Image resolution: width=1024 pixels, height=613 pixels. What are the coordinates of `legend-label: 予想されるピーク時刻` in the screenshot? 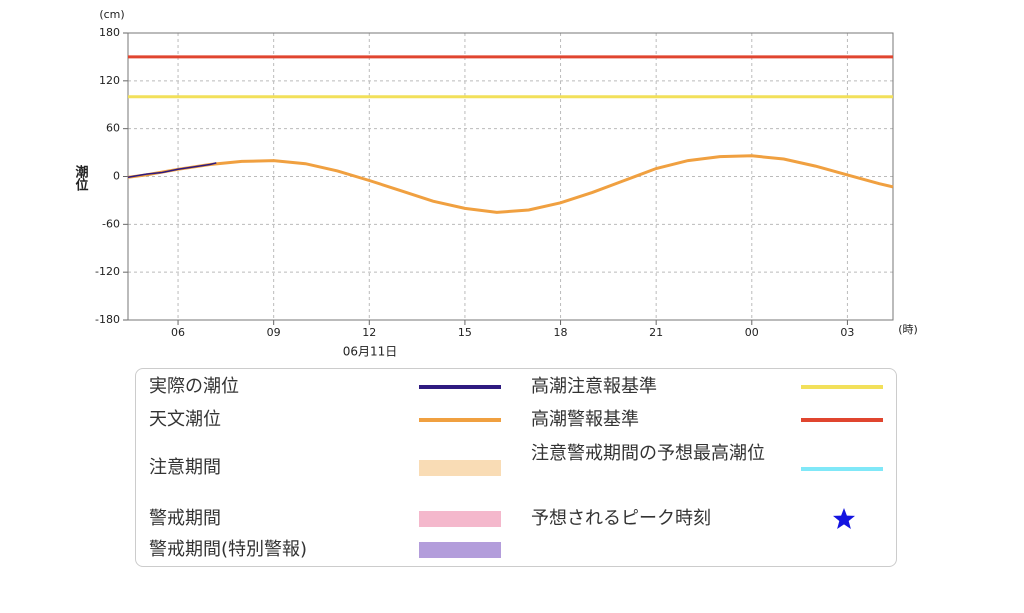 It's located at (621, 518).